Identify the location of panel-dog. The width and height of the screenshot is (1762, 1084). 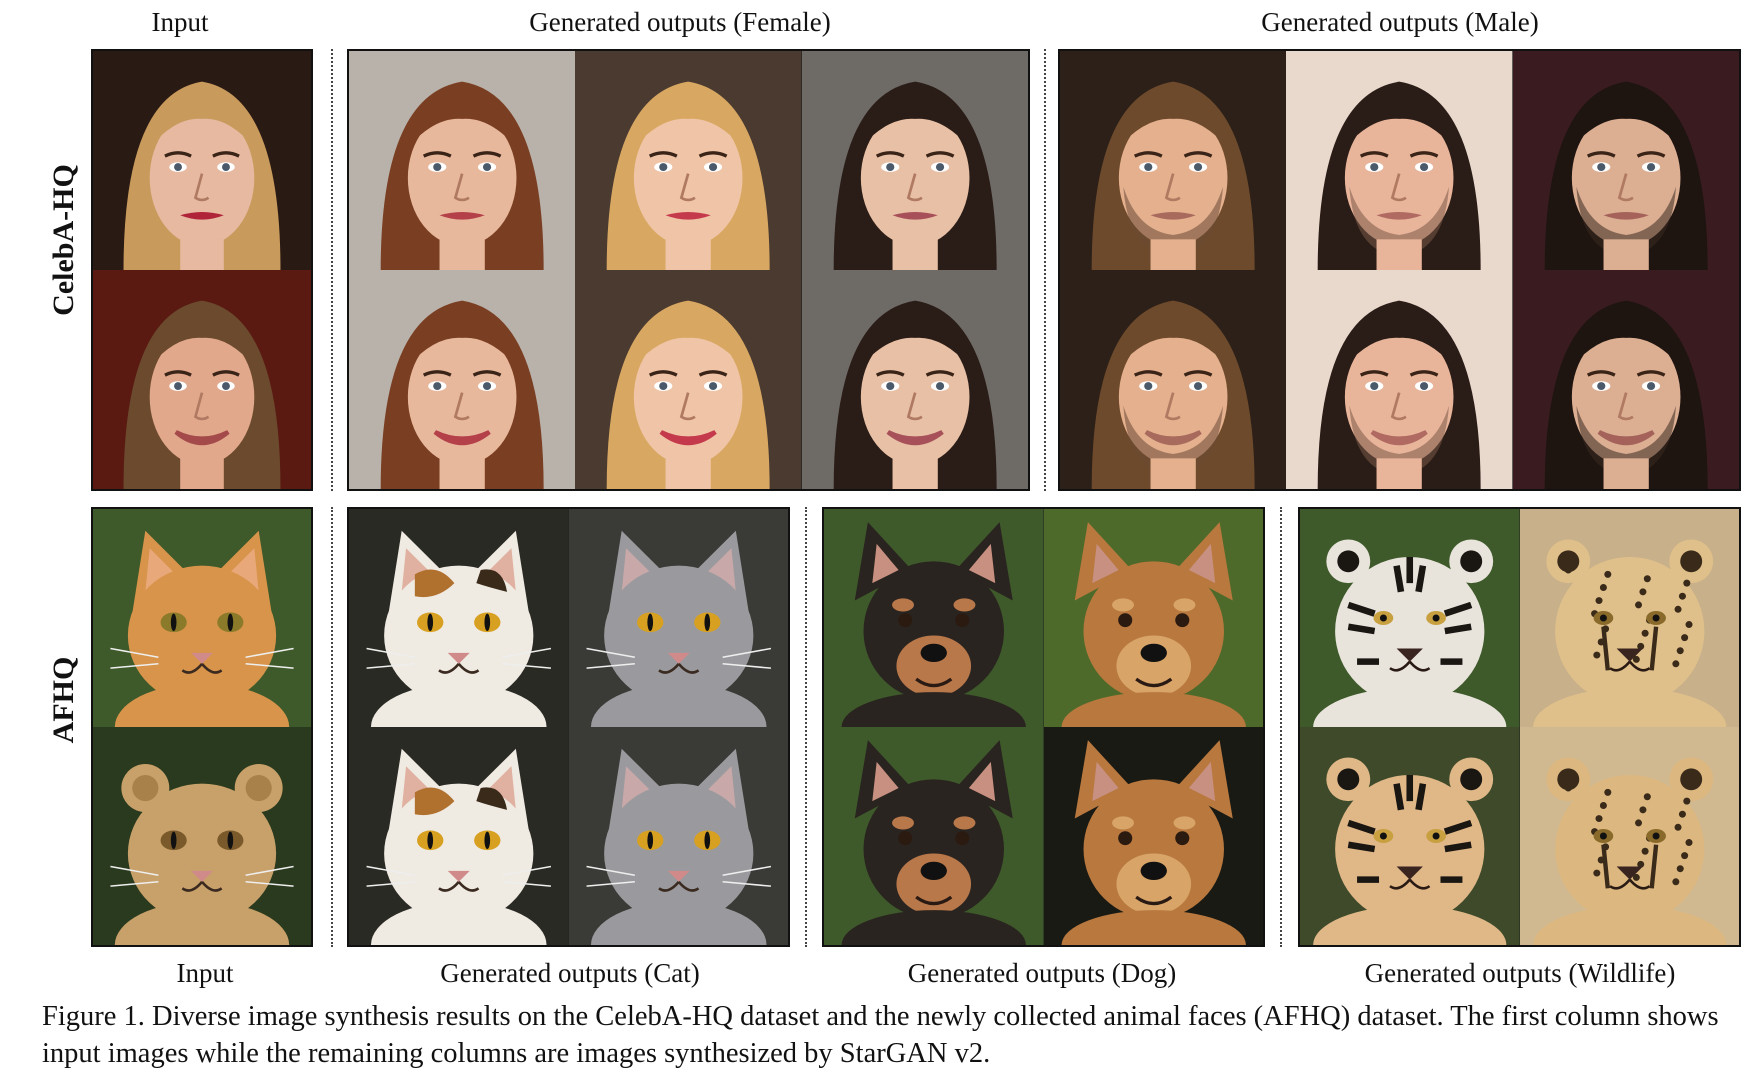
(1043, 727).